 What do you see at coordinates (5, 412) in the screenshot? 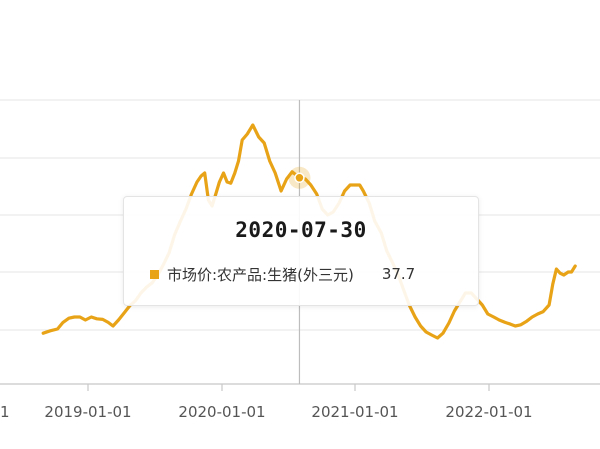
I see `x-tick-label: 1` at bounding box center [5, 412].